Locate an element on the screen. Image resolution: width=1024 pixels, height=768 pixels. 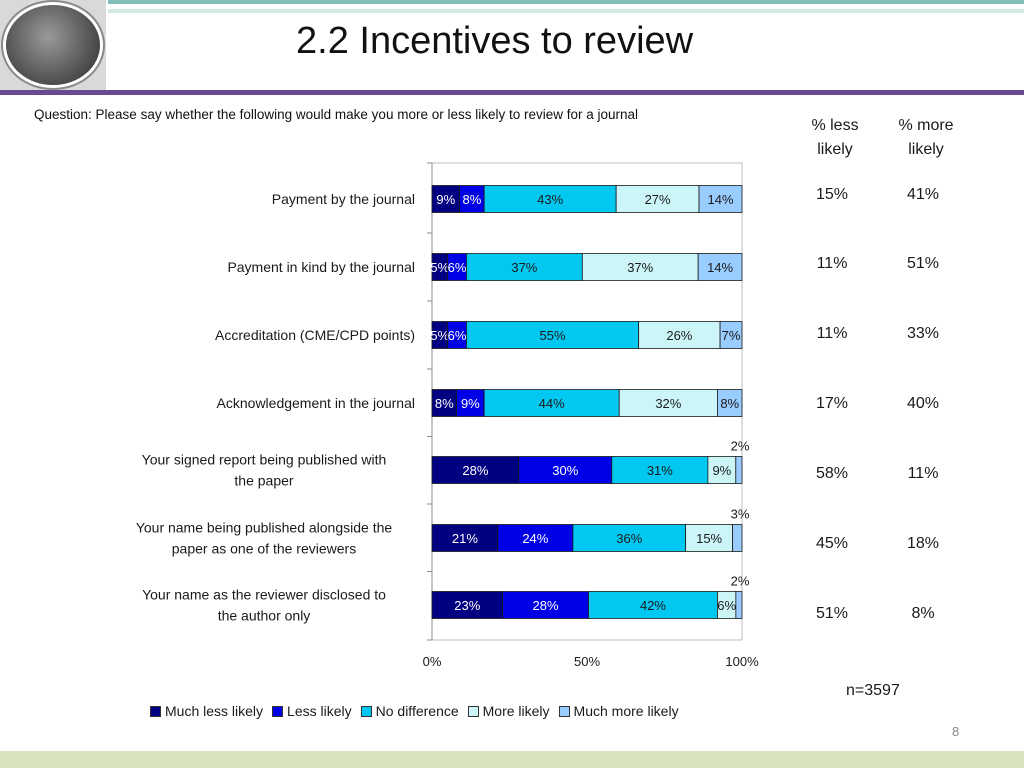
top-accent-line is located at coordinates (566, 11).